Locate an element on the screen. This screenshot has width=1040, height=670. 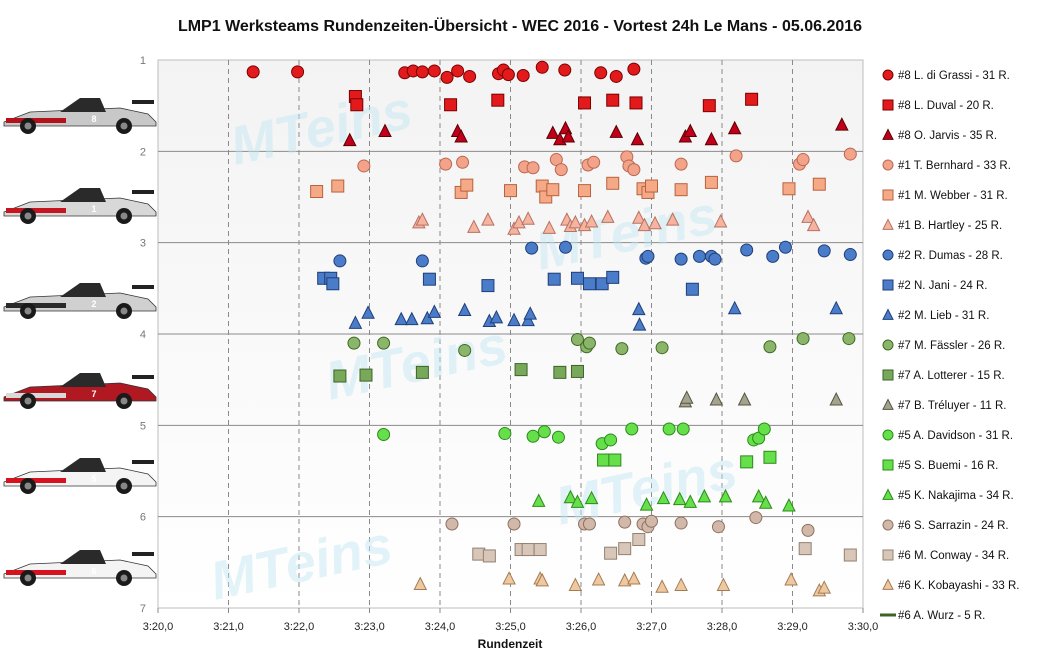
legend-label: #1 T. Bernhard - 33 R. is located at coordinates (954, 166).